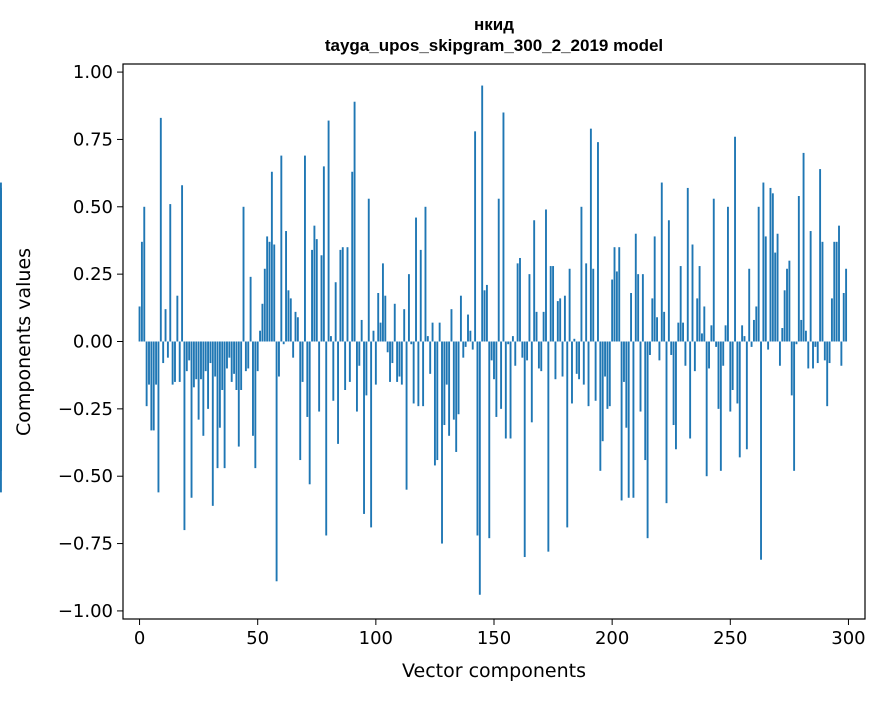 This screenshot has width=880, height=701. I want to click on x-tick-label: 100, so click(376, 638).